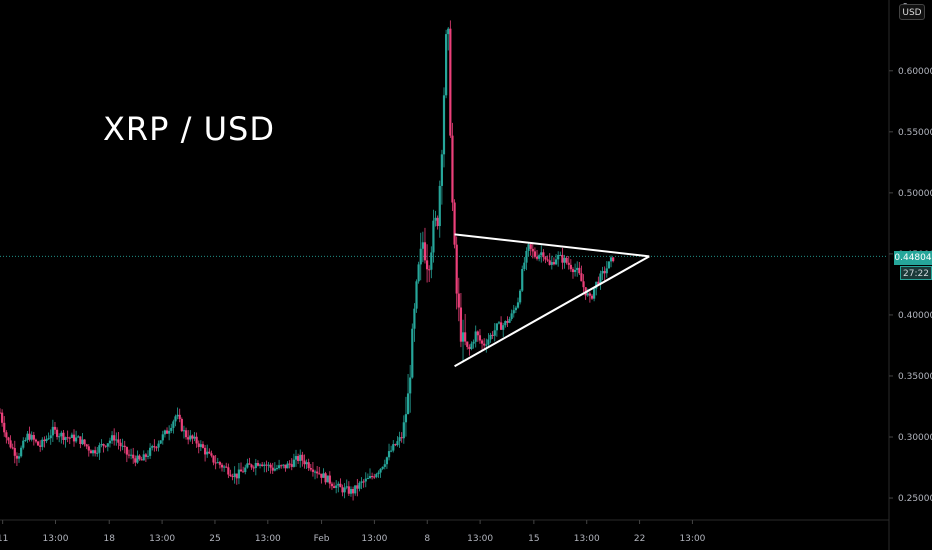  What do you see at coordinates (912, 12) in the screenshot?
I see `currency-badge: USD` at bounding box center [912, 12].